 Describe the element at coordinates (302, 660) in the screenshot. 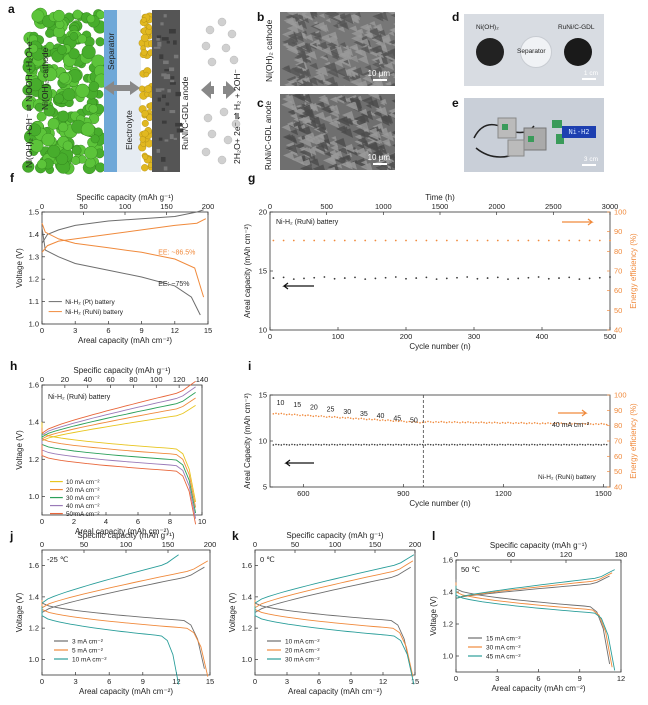

I see `legend-label: 30 mA cm⁻²` at that location.